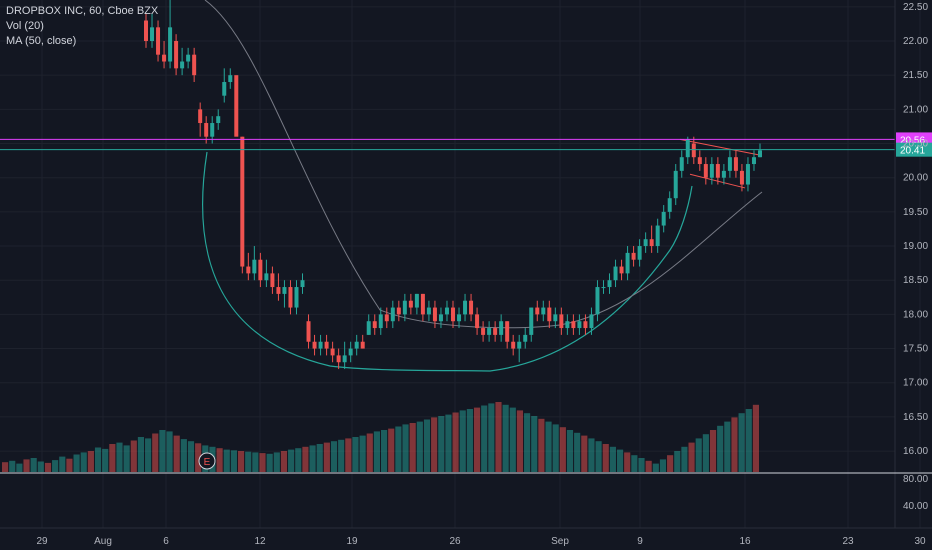  What do you see at coordinates (915, 280) in the screenshot?
I see `price-tick-label: 18.50` at bounding box center [915, 280].